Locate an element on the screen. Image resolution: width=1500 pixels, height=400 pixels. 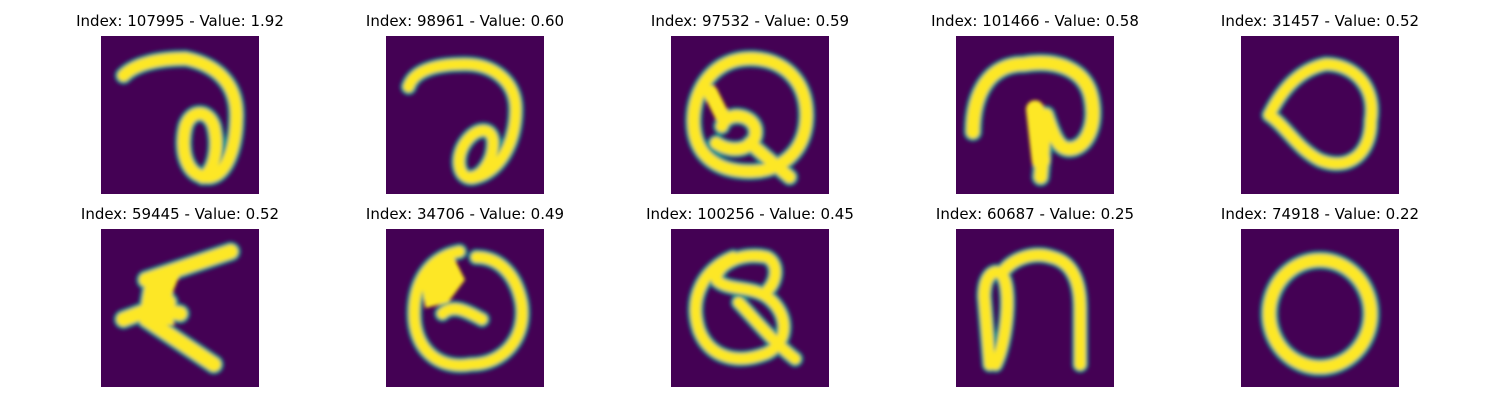
panel-title: Index: 107995 - Value: 1.92 is located at coordinates (180, 21).